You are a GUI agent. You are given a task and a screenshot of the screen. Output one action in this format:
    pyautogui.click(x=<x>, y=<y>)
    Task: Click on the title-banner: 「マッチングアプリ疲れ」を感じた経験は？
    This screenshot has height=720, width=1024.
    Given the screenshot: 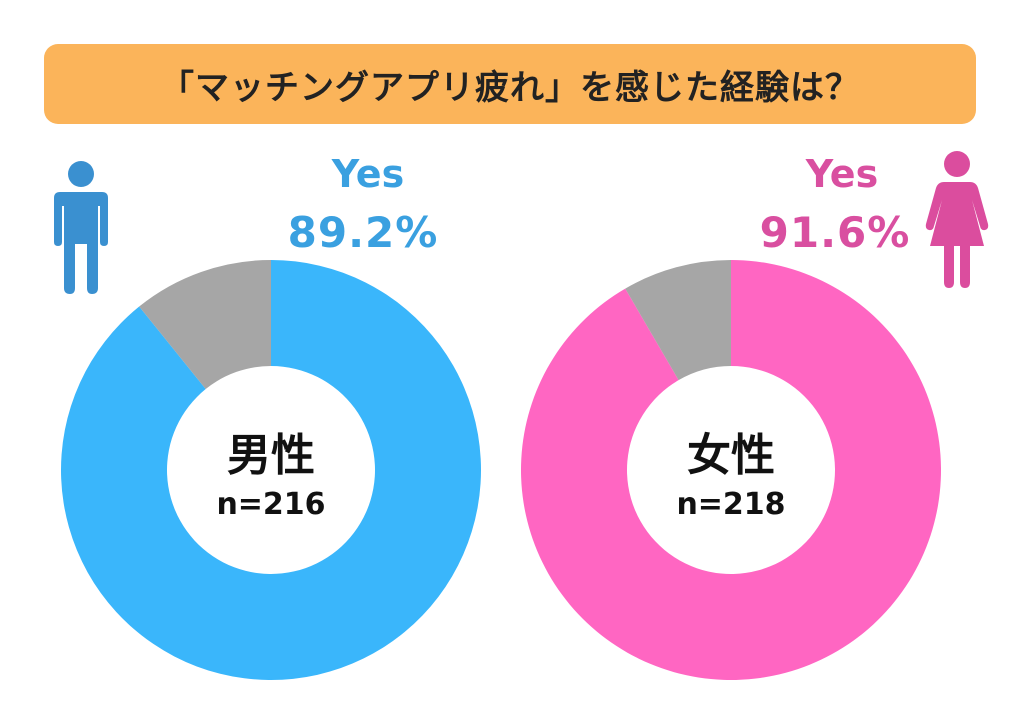 What is the action you would take?
    pyautogui.click(x=510, y=84)
    